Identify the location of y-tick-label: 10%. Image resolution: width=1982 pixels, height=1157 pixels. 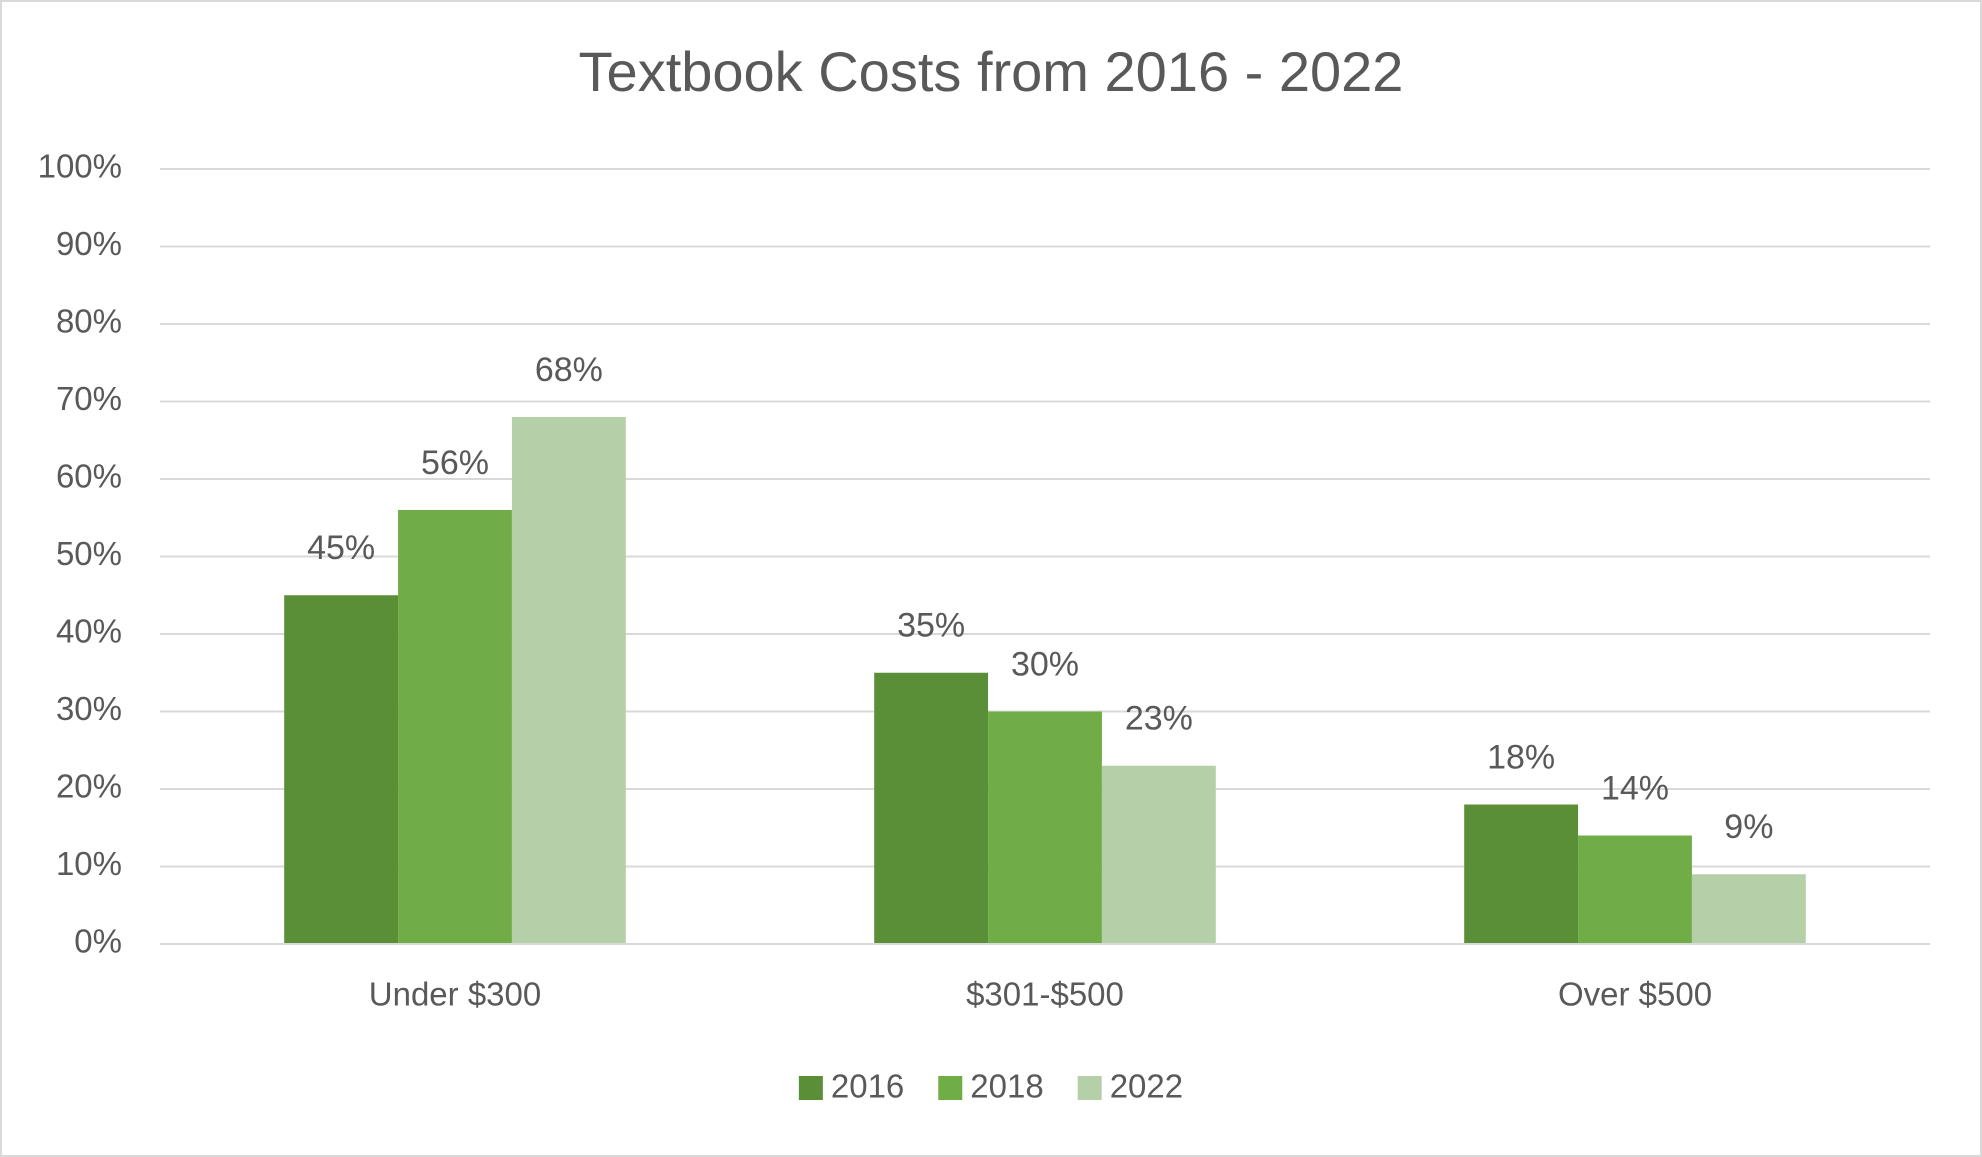
(89, 863).